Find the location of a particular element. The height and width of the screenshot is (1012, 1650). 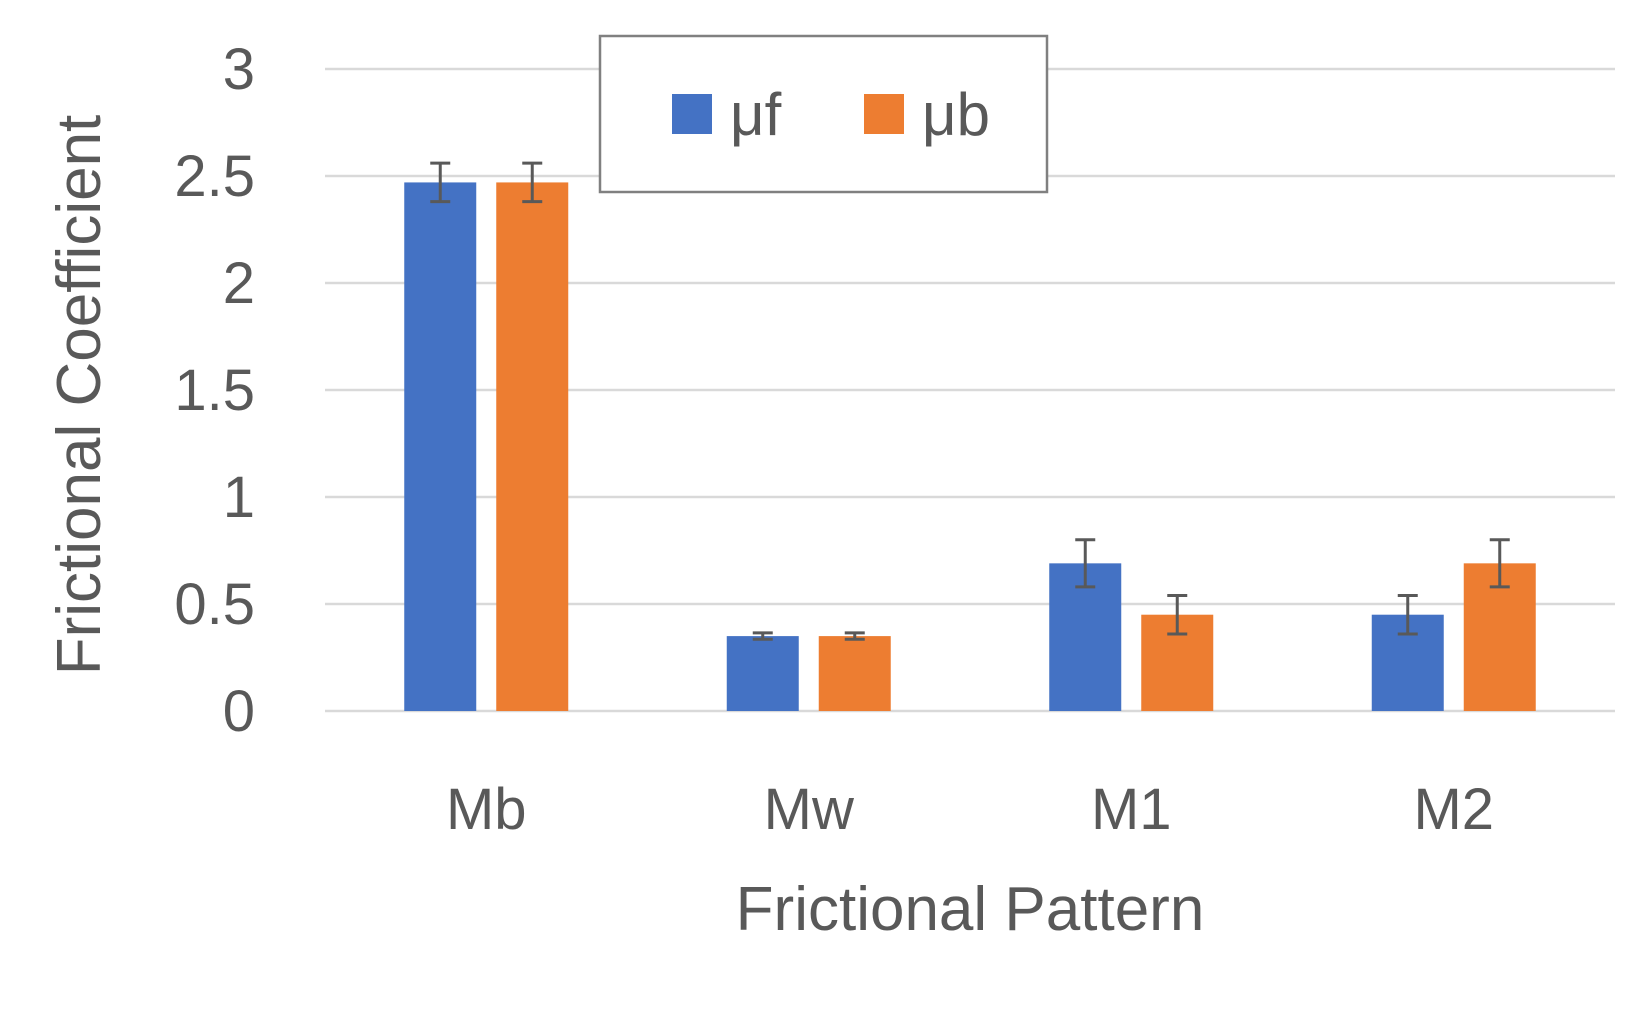

legend-label-mu-b: μb is located at coordinates (956, 114).